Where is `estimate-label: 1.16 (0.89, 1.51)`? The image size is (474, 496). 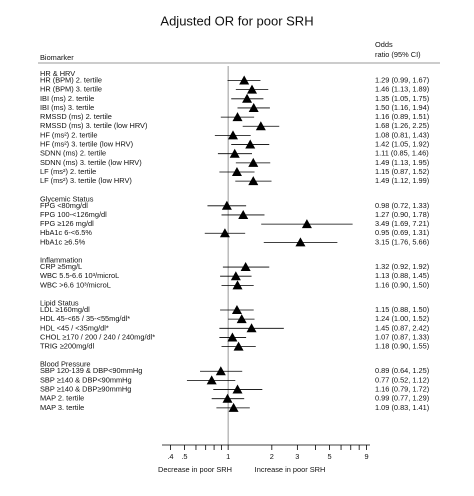 estimate-label: 1.16 (0.89, 1.51) is located at coordinates (402, 116).